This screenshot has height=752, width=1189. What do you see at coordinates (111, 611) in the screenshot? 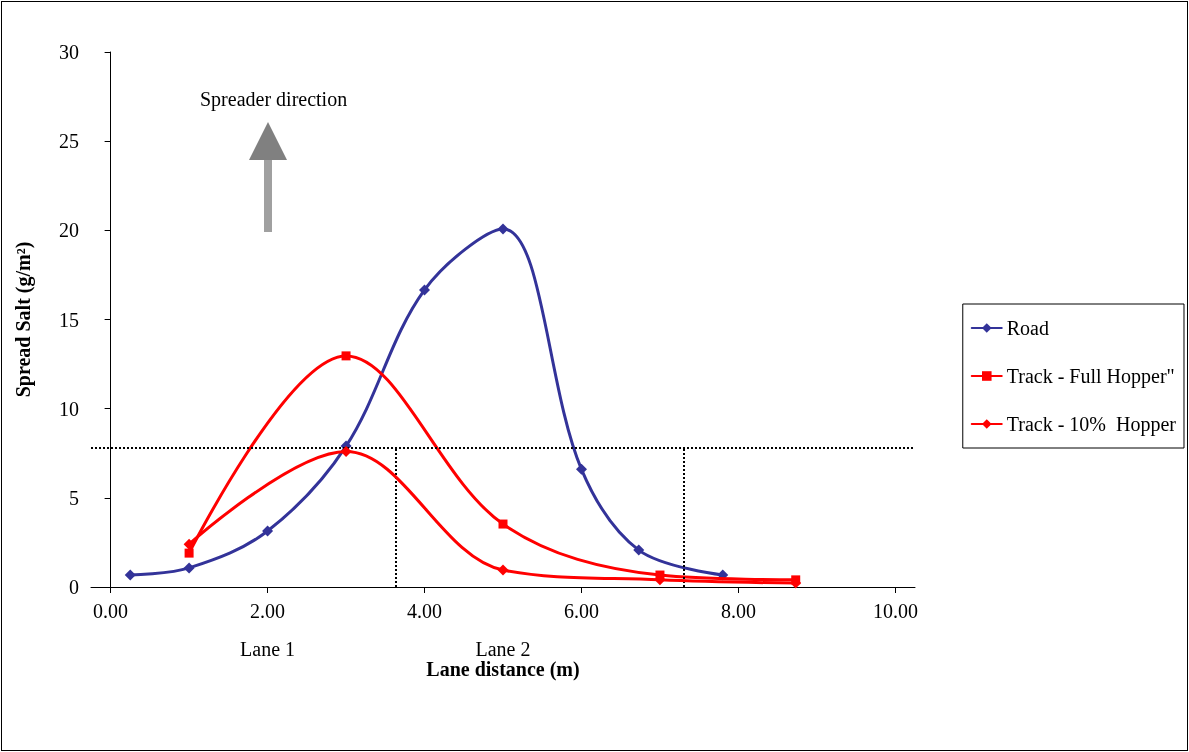
I see `x-tick-label: 0.00` at bounding box center [111, 611].